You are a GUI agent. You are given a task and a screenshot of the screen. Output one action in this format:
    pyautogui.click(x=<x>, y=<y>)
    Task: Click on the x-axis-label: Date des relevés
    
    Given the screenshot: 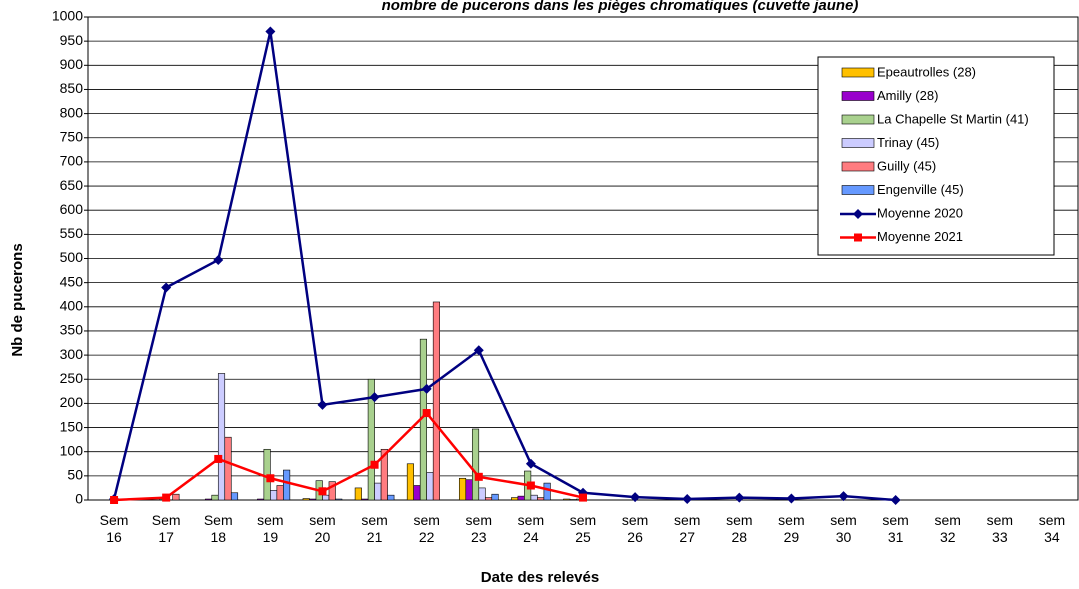 What is the action you would take?
    pyautogui.click(x=540, y=577)
    